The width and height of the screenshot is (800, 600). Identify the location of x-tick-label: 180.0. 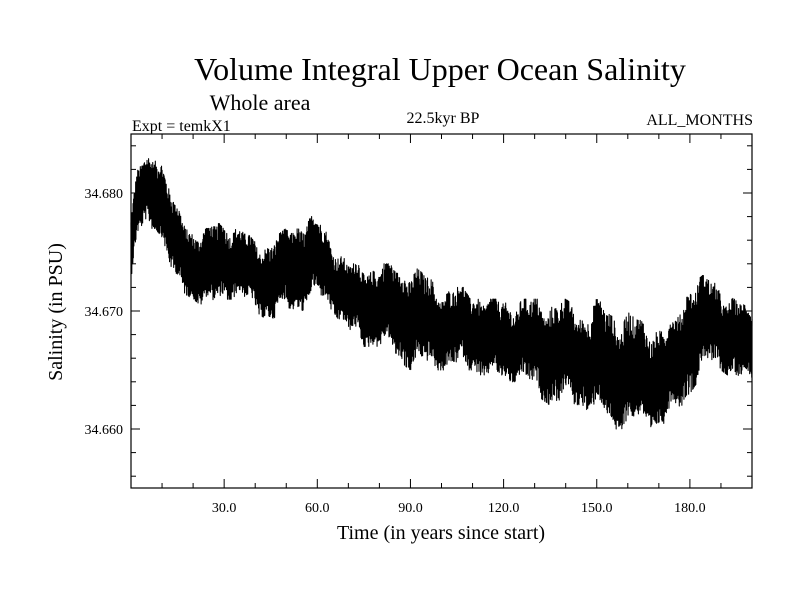
(690, 508).